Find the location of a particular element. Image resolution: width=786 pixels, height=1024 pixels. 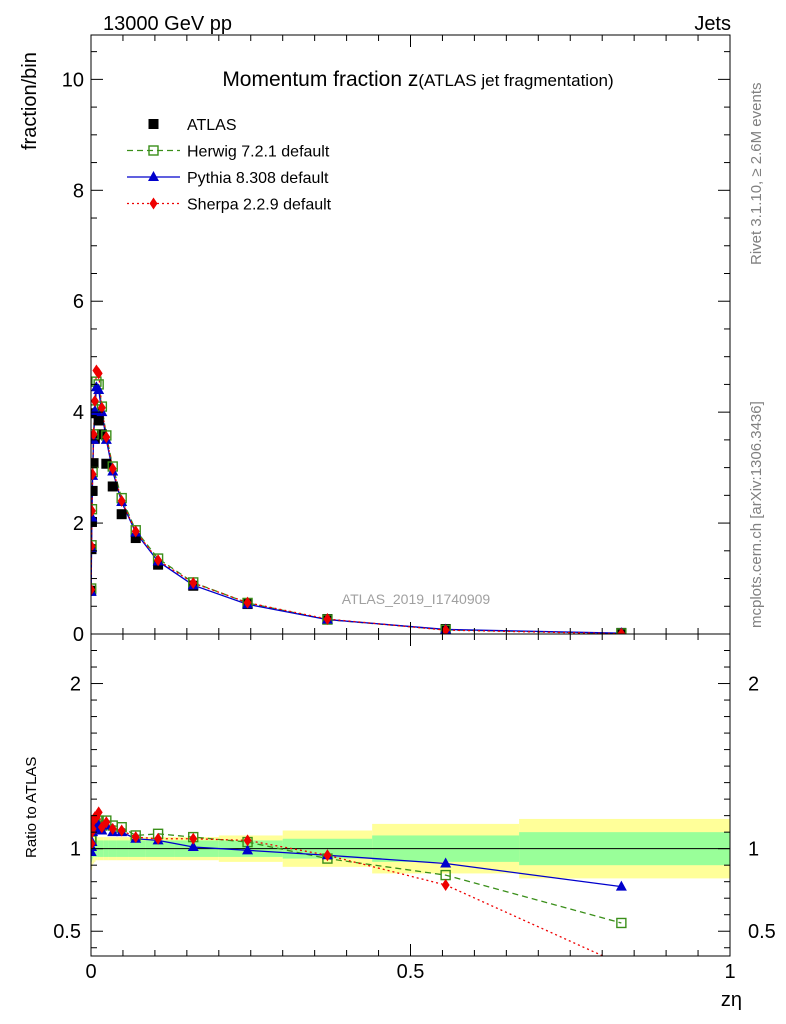

legend-marker-pythia is located at coordinates (153, 176).